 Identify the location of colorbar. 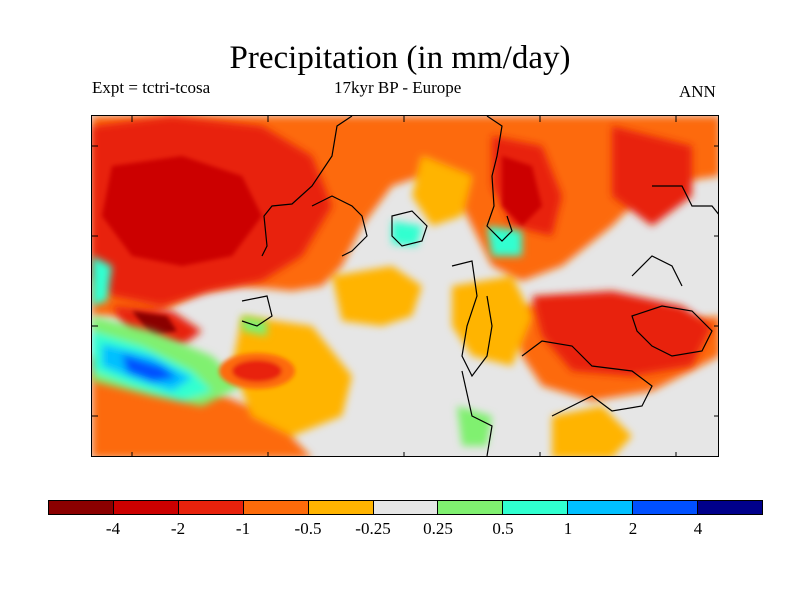
(405, 507).